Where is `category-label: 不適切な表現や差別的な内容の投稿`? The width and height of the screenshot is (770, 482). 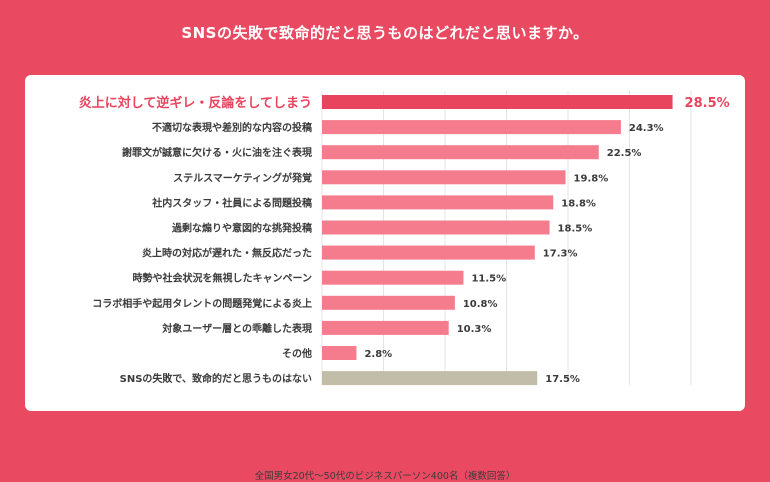 category-label: 不適切な表現や差別的な内容の投稿 is located at coordinates (232, 127).